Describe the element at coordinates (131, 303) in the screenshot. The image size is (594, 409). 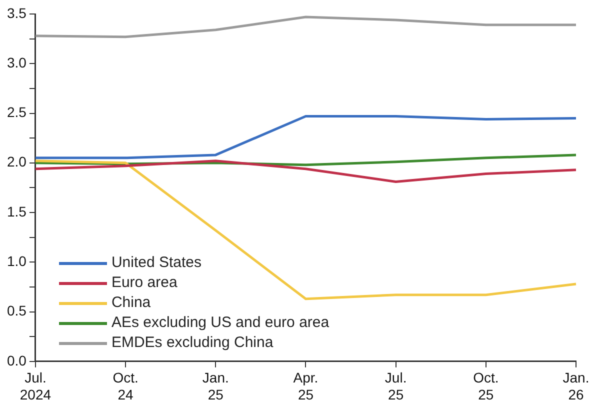
I see `legend-label: China` at that location.